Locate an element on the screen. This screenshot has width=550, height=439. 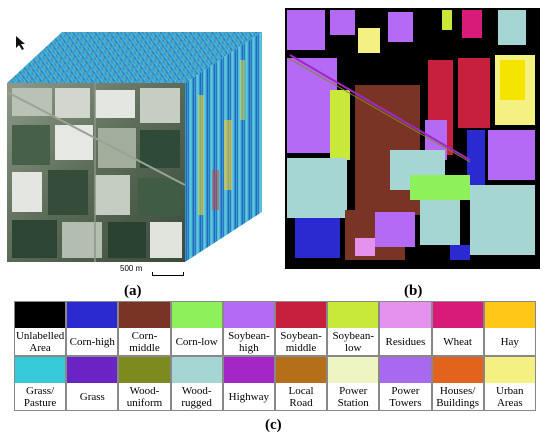
legend-label: Wood- uniform is located at coordinates (144, 396).